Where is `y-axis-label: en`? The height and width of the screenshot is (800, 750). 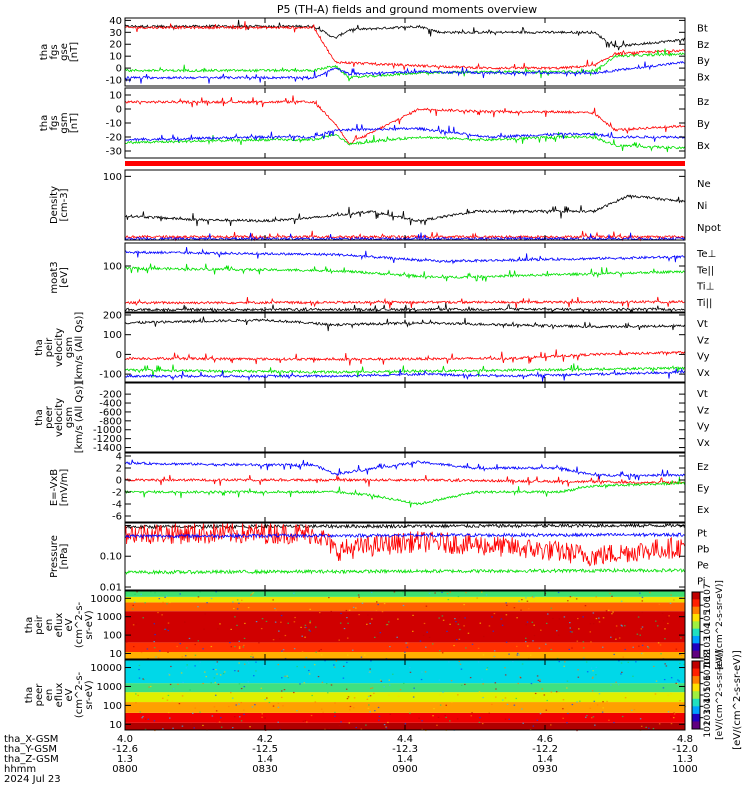 y-axis-label: en is located at coordinates (49, 695).